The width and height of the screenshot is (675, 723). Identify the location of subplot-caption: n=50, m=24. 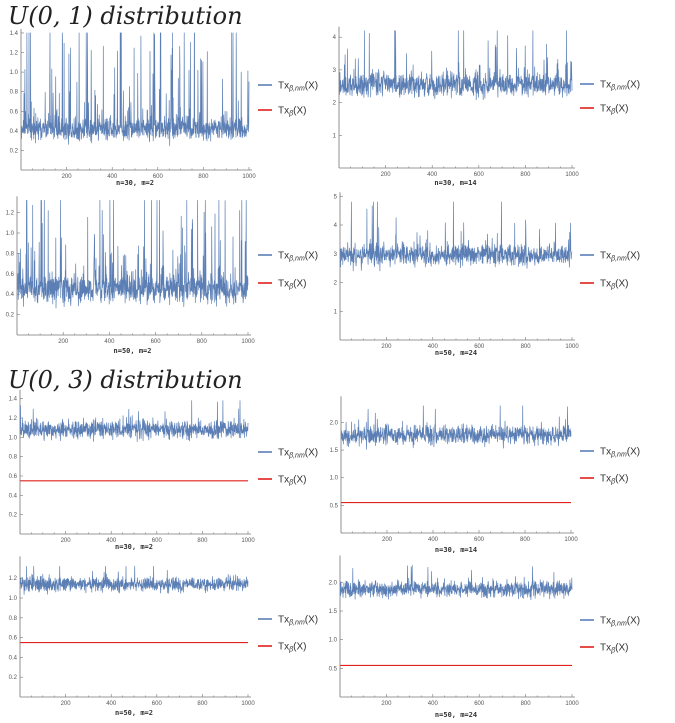
(456, 353).